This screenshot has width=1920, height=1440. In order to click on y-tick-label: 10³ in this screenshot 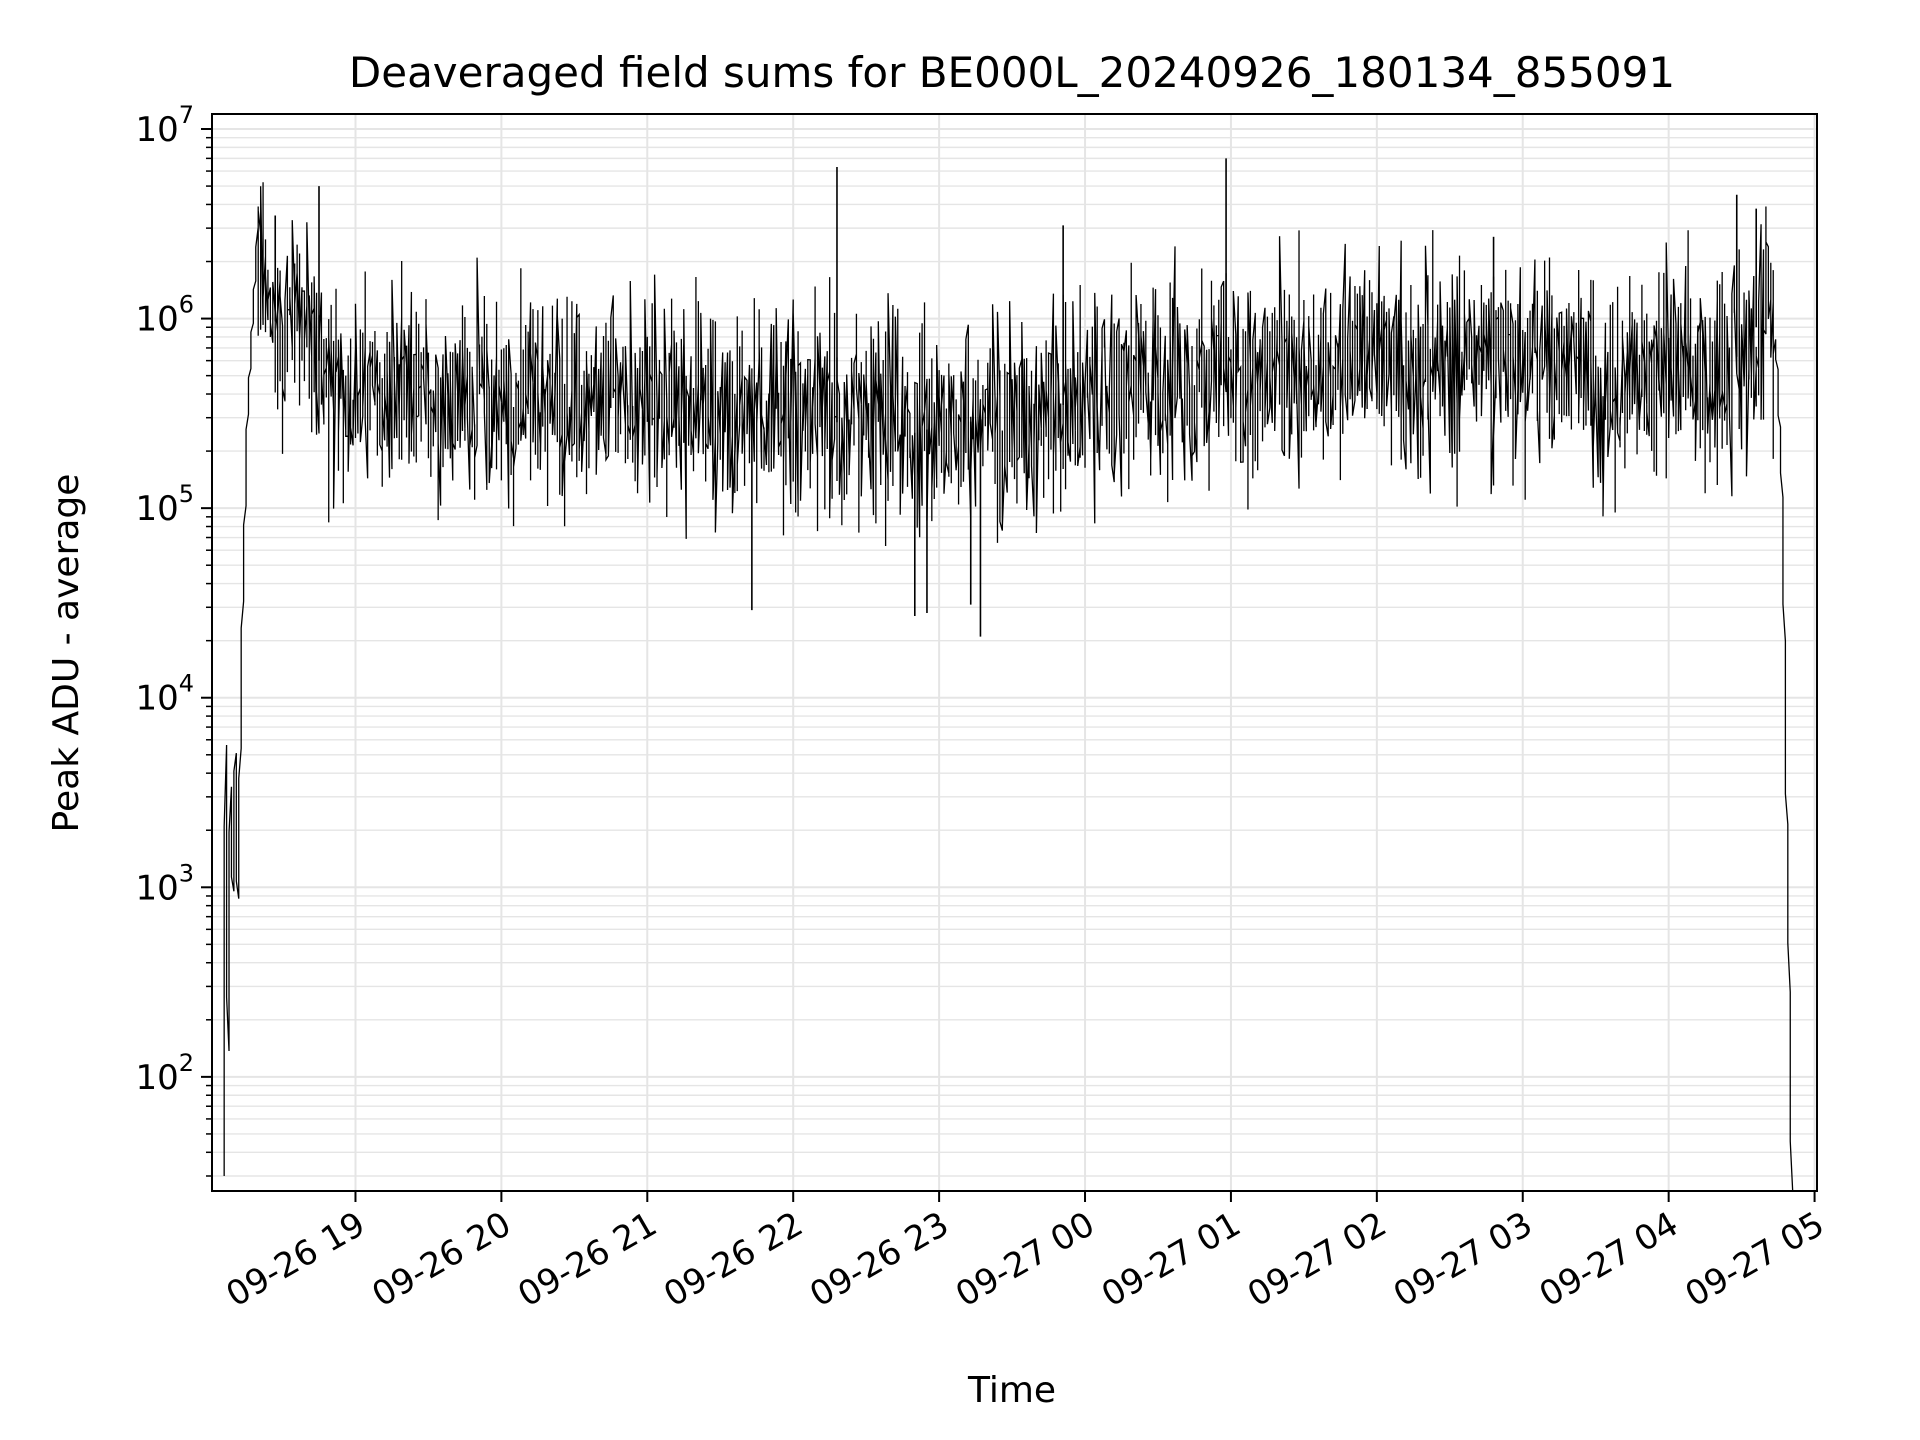, I will do `click(164, 883)`.